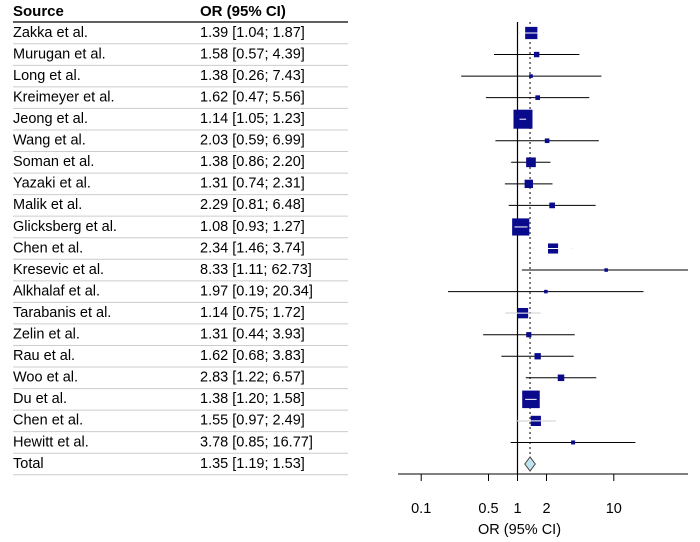 The image size is (700, 542). What do you see at coordinates (58, 270) in the screenshot?
I see `study-name: Kresevic et al.` at bounding box center [58, 270].